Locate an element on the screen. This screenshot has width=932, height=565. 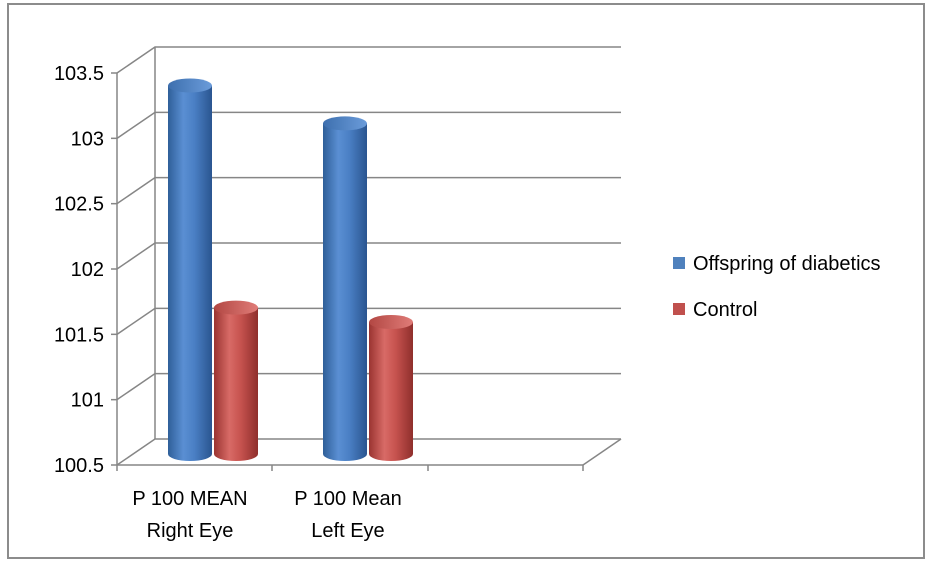
legend-item-offspring: Offspring of diabetics is located at coordinates (777, 264).